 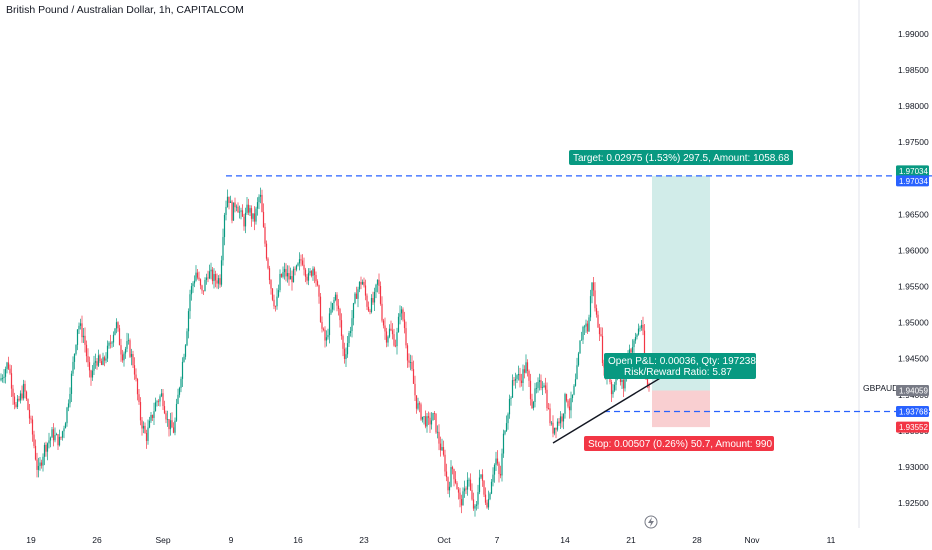 I want to click on x-tick-label: 7, so click(x=497, y=540).